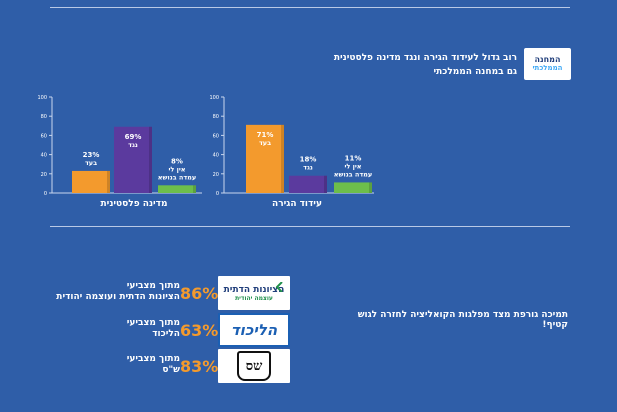 The image size is (617, 412). Describe the element at coordinates (90, 329) in the screenshot. I see `party-caption: מתוך מצביעי הליכוד` at that location.